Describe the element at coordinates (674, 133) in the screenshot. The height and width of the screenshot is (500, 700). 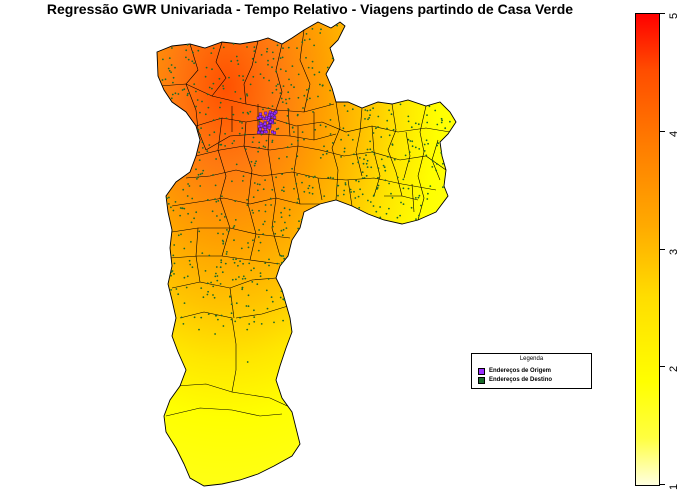
I see `colorbar-label-4: 4` at that location.